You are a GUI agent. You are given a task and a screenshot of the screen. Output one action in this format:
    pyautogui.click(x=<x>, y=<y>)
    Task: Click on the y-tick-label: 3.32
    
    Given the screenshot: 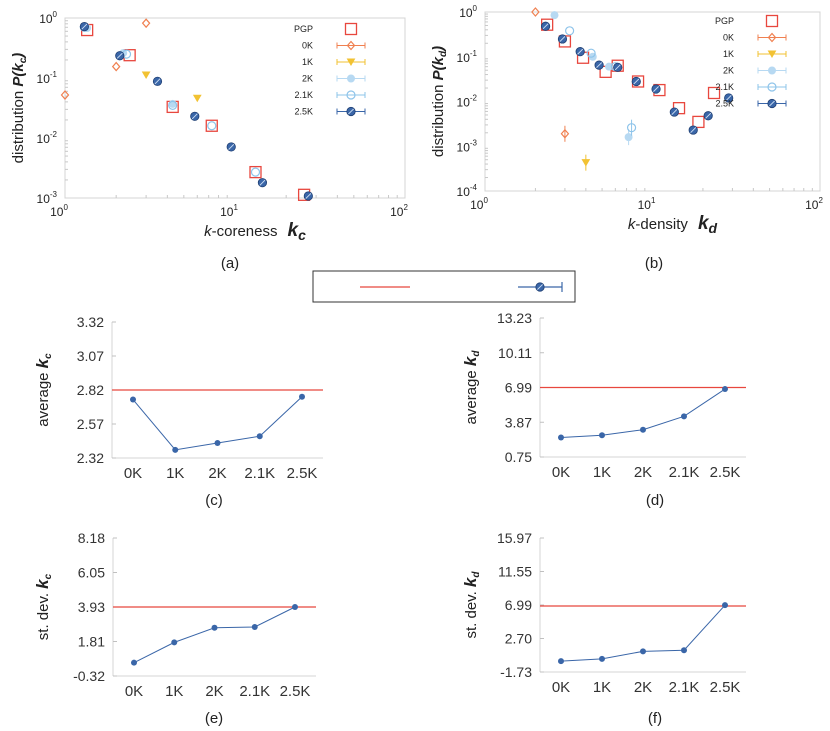 What is the action you would take?
    pyautogui.click(x=90, y=322)
    